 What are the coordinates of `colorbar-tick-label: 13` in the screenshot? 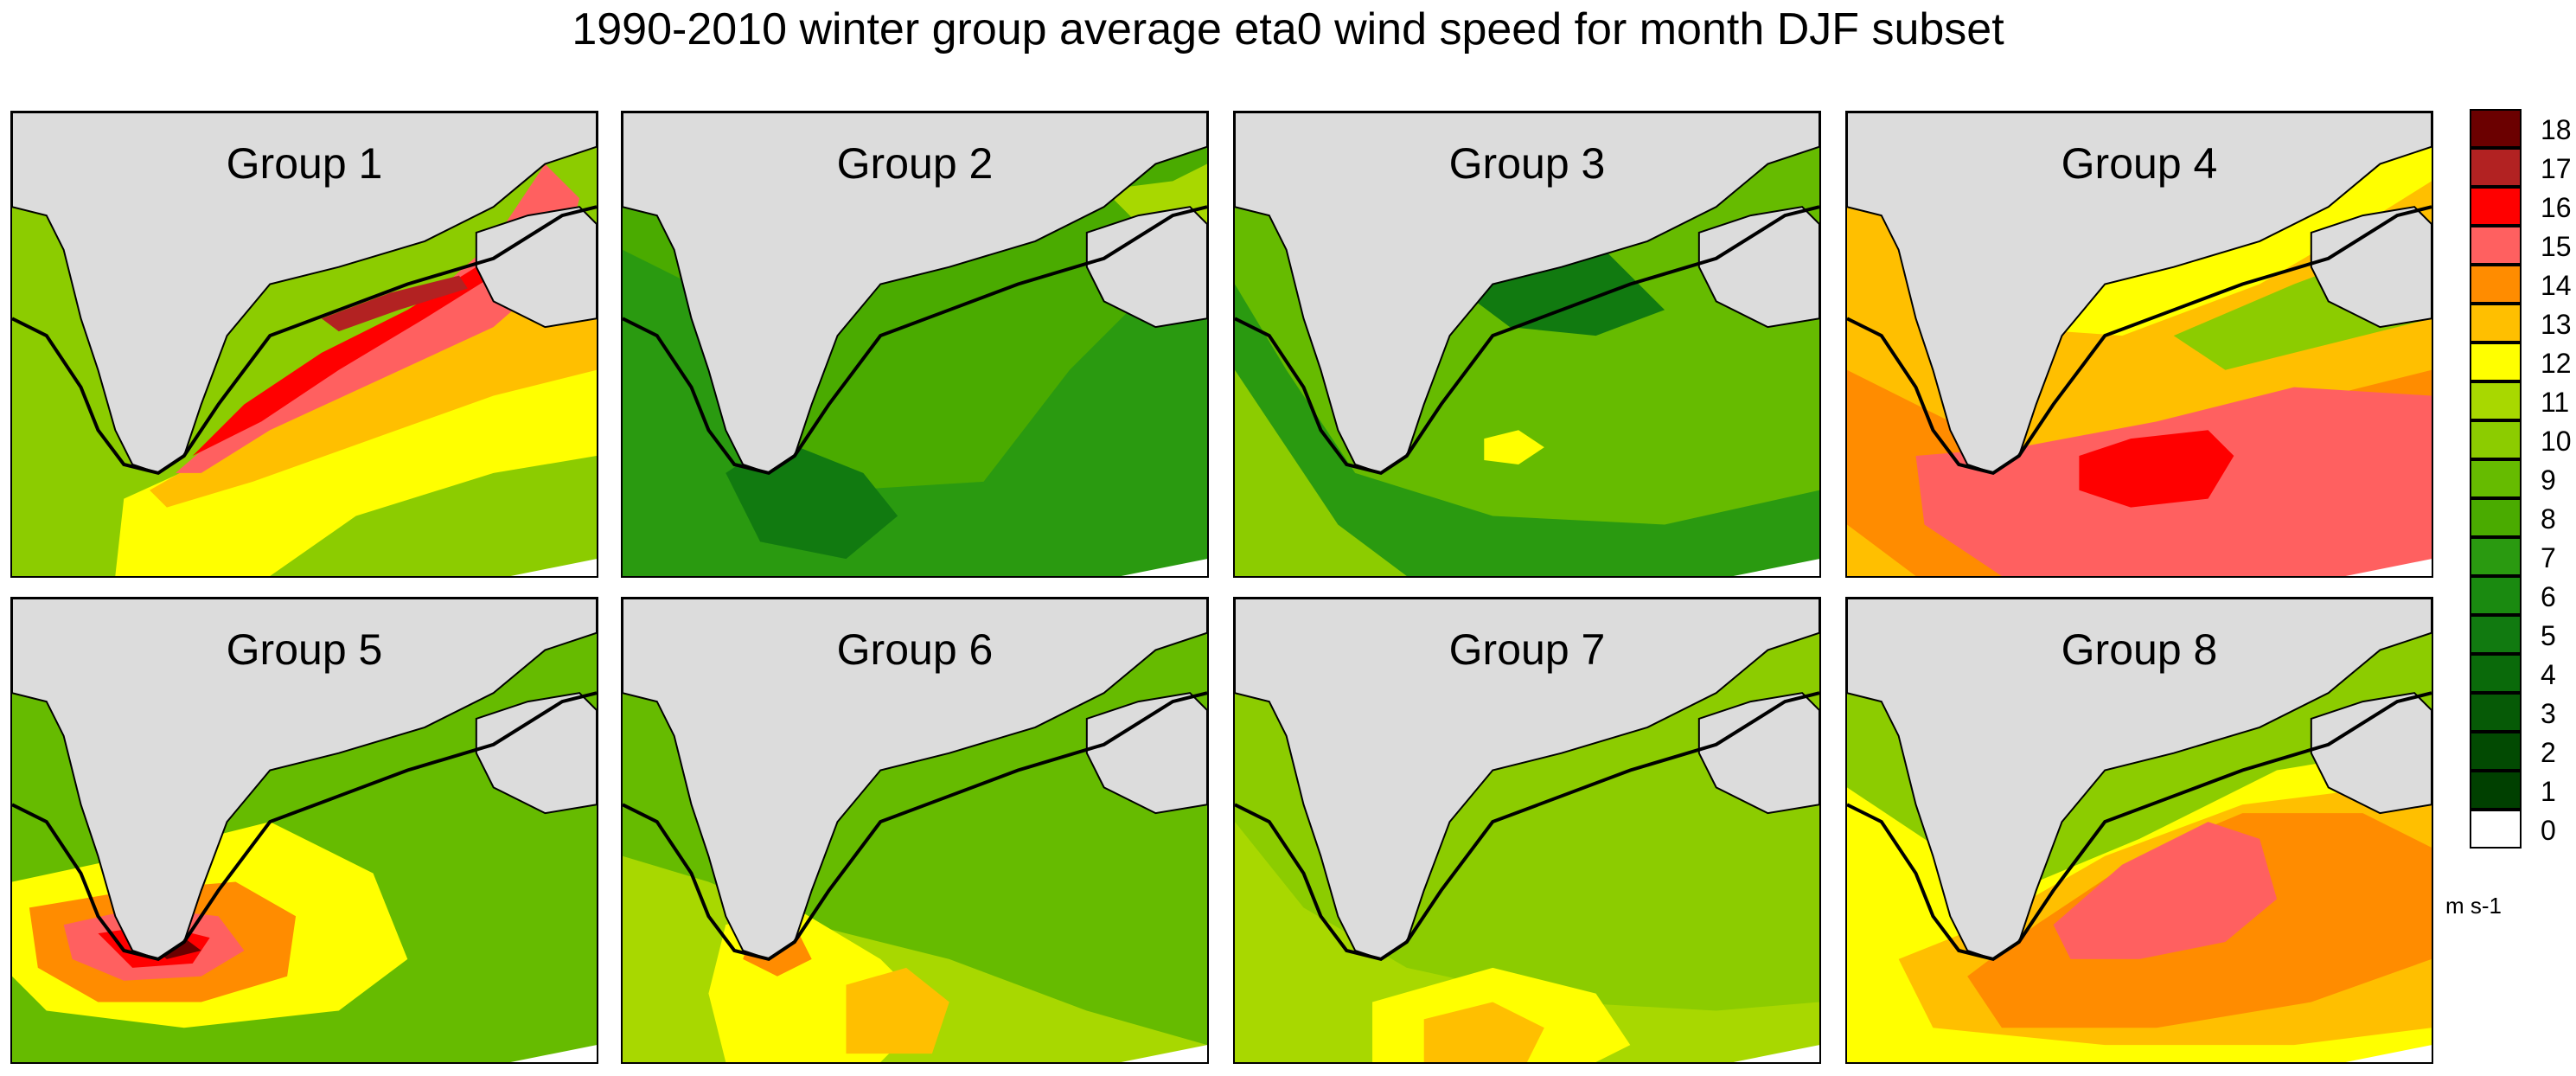 It's located at (2556, 324).